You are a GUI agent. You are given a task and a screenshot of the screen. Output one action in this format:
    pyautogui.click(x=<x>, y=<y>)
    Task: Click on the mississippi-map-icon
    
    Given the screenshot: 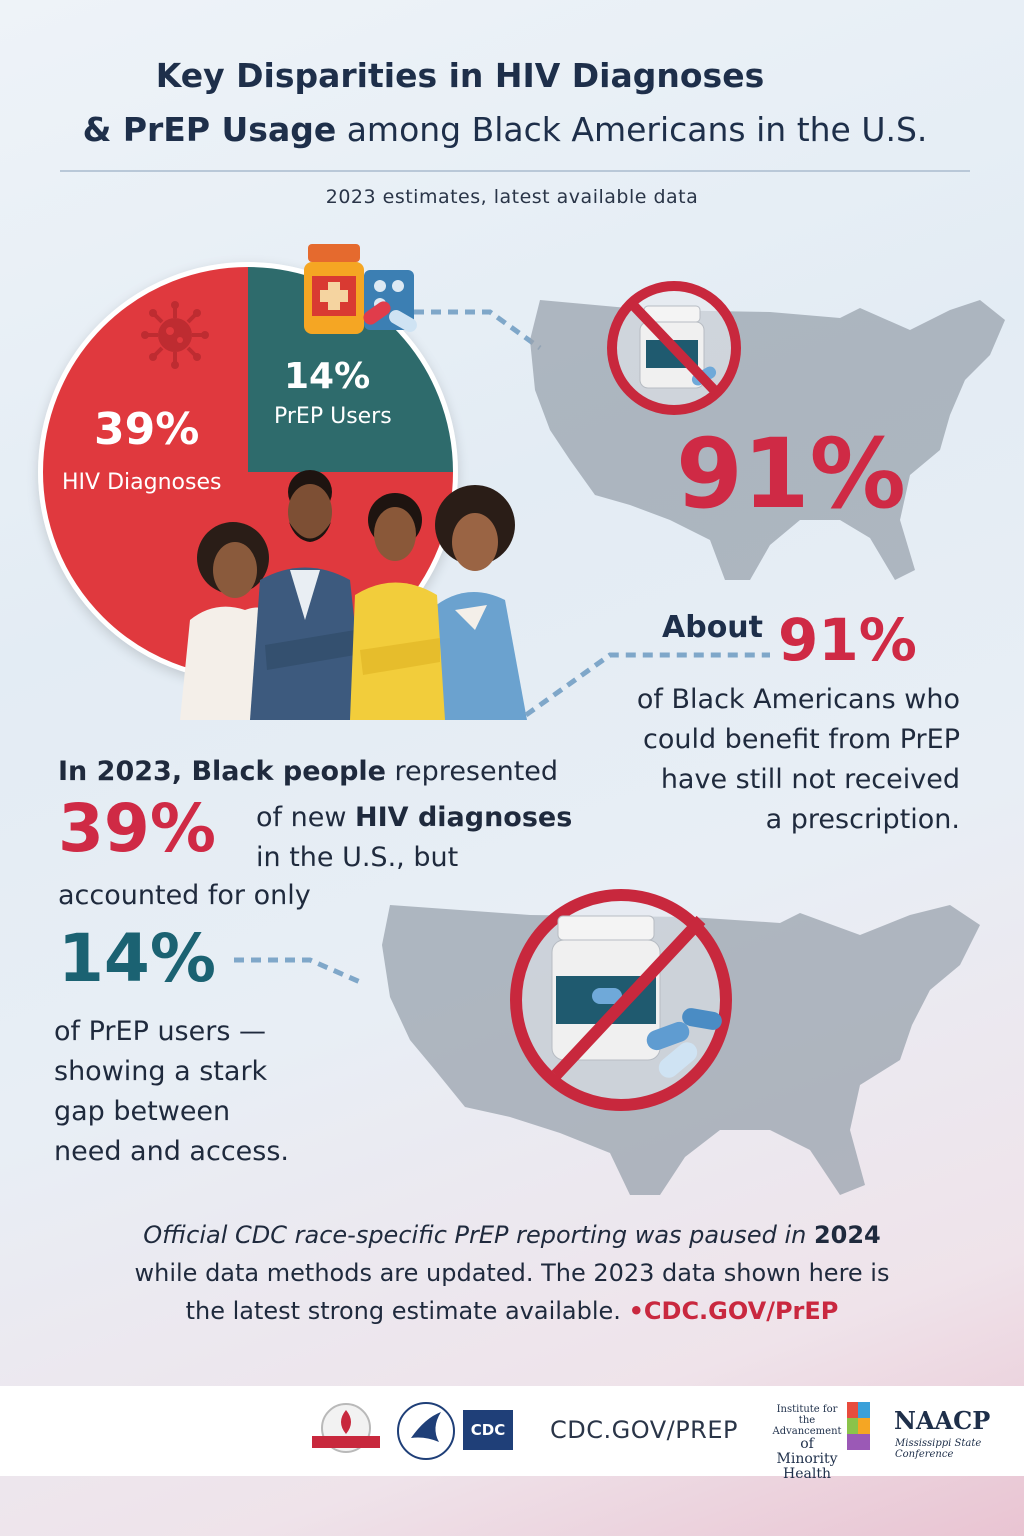 What is the action you would take?
    pyautogui.click(x=858, y=1426)
    